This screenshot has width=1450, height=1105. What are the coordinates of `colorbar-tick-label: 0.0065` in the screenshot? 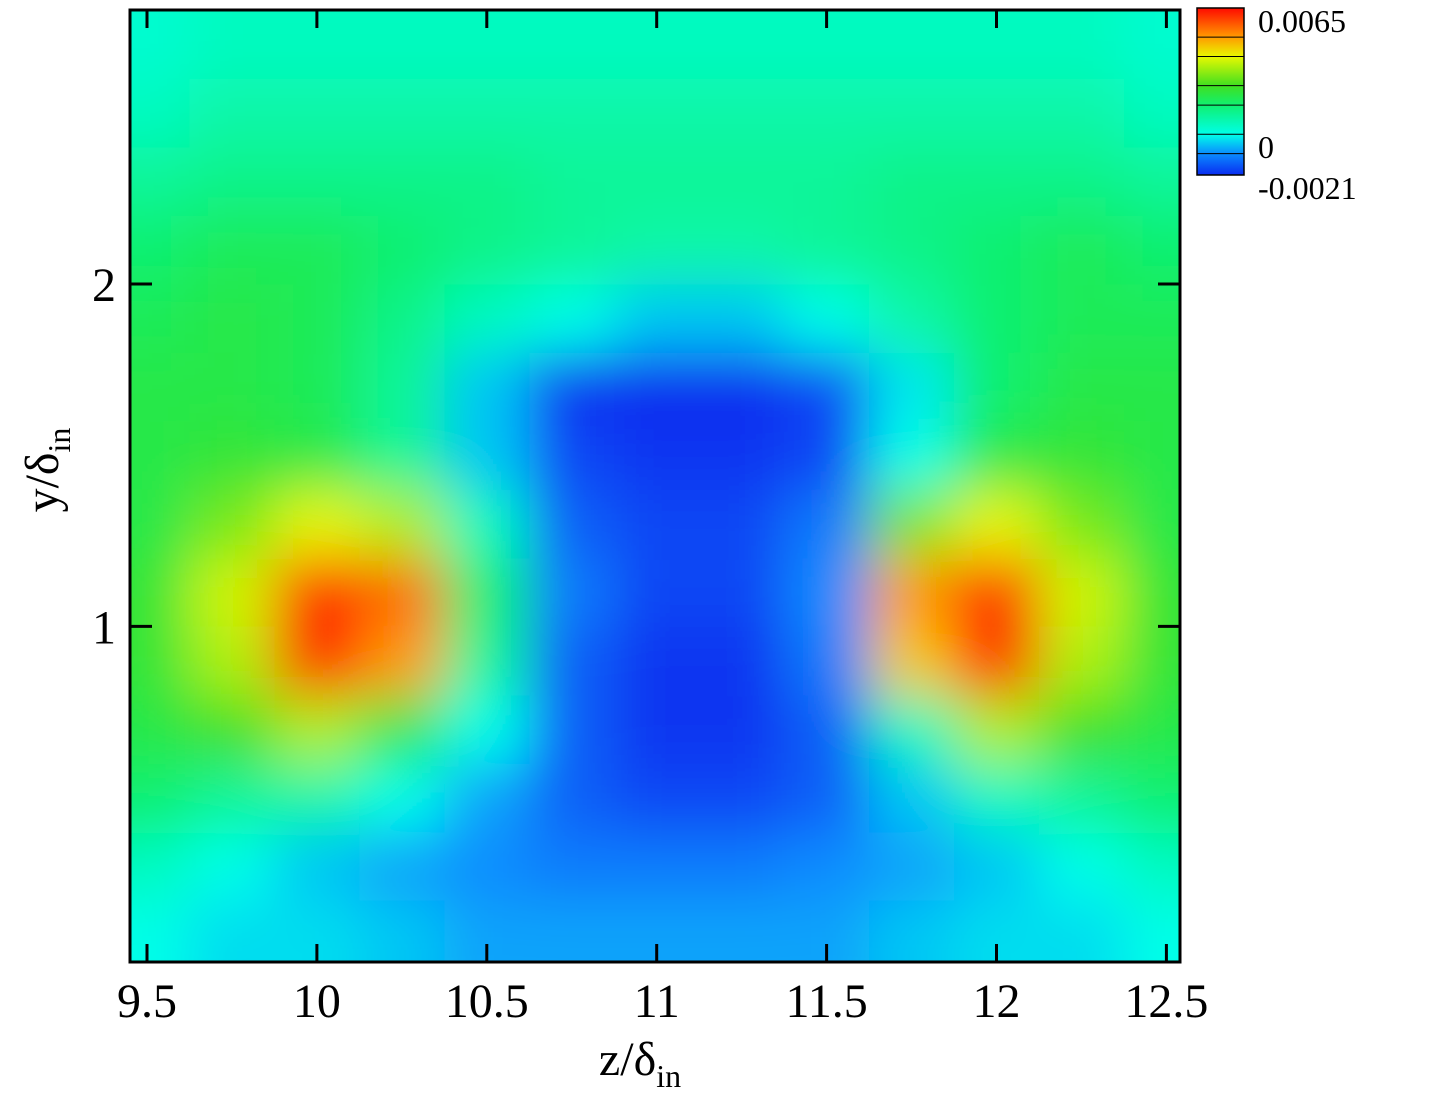 It's located at (1302, 21).